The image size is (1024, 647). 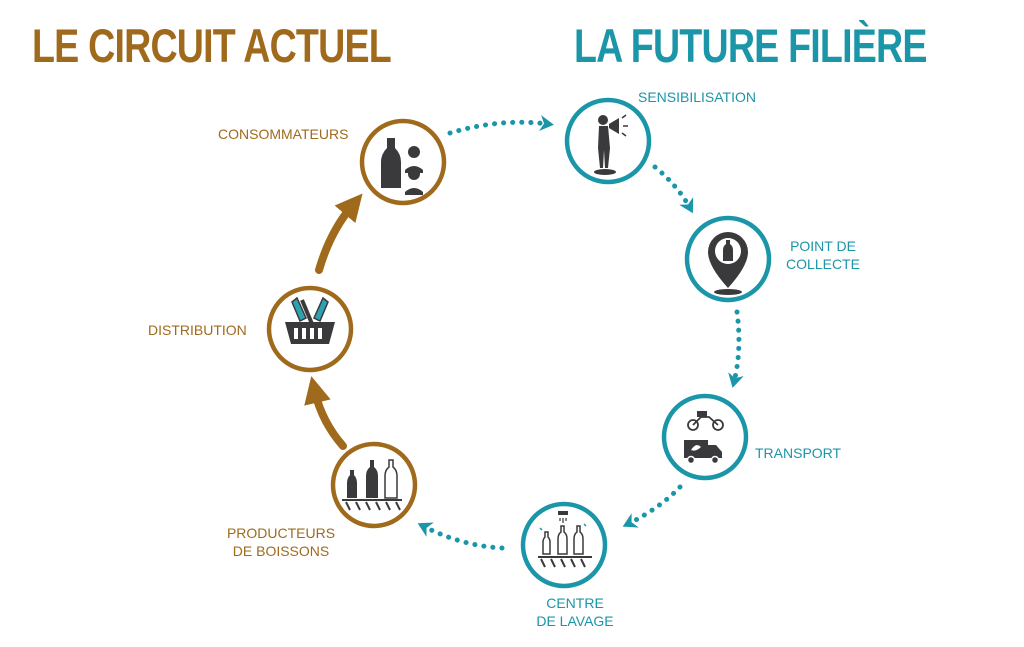 I want to click on node-sensibilisation, so click(x=608, y=141).